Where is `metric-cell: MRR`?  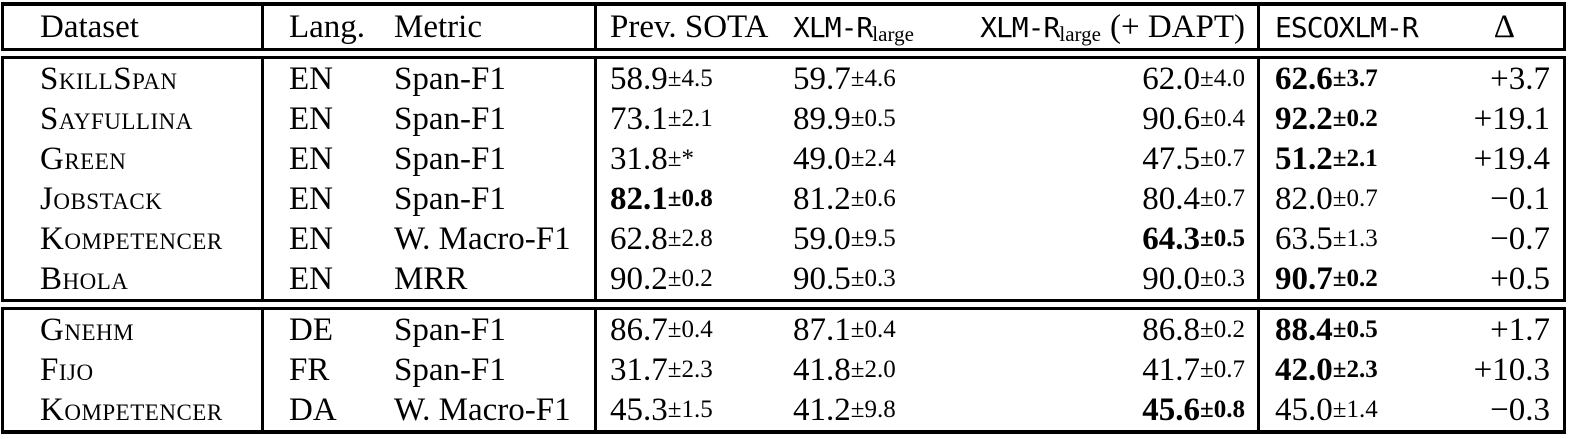 metric-cell: MRR is located at coordinates (489, 279).